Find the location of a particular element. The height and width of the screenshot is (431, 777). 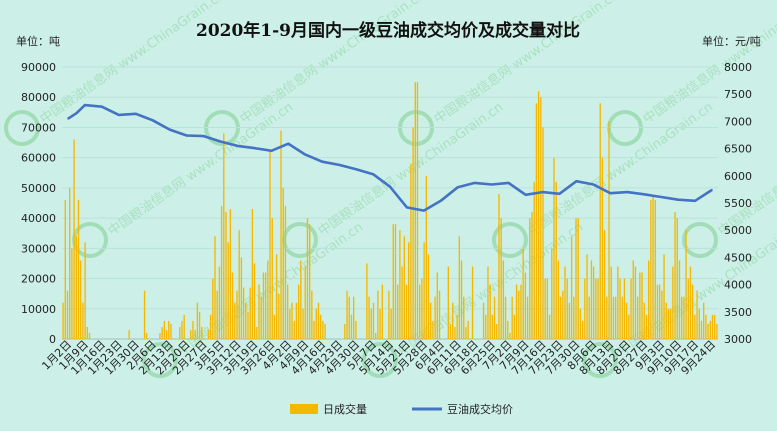

right-tick-label: 7000 is located at coordinates (738, 121).